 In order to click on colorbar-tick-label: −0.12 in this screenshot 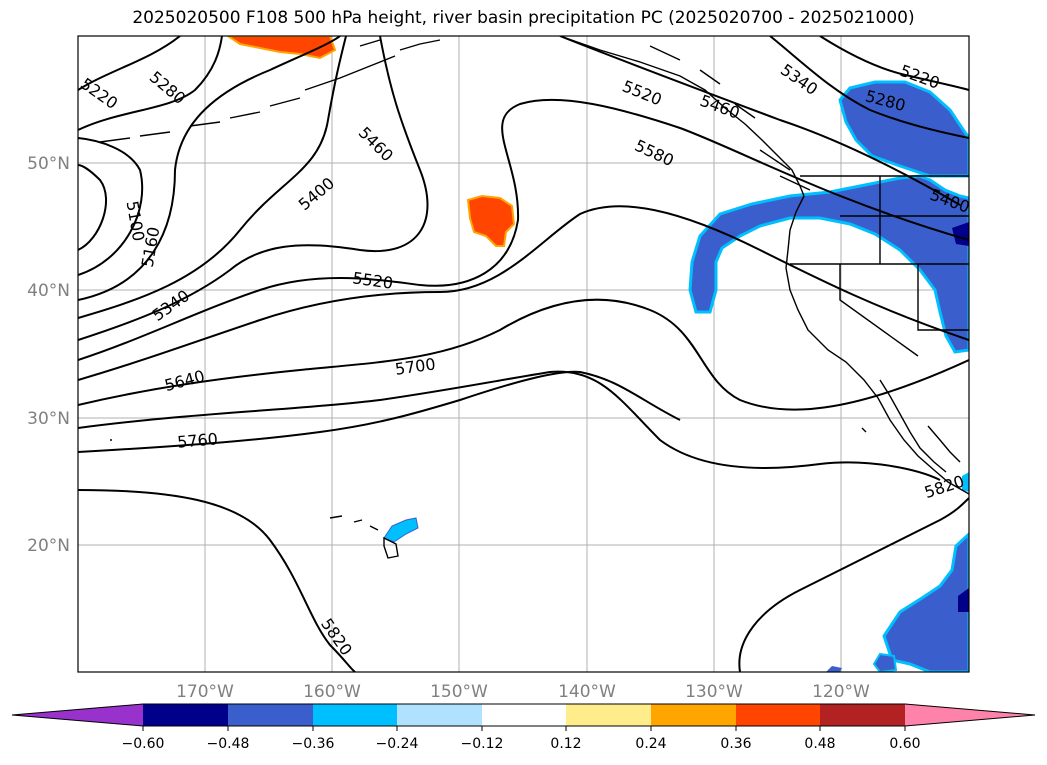, I will do `click(482, 744)`.